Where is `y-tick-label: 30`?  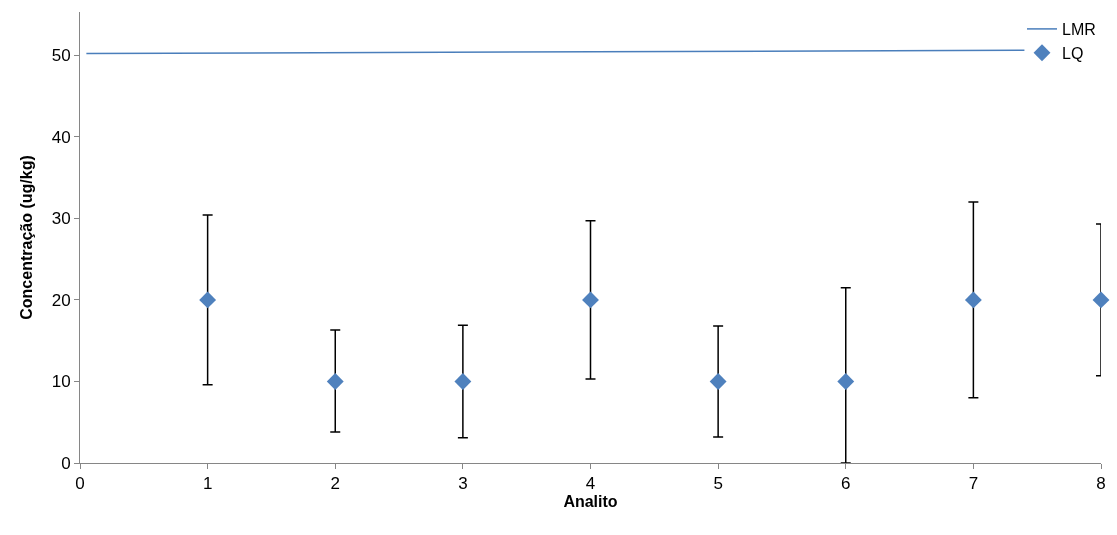 y-tick-label: 30 is located at coordinates (61, 219).